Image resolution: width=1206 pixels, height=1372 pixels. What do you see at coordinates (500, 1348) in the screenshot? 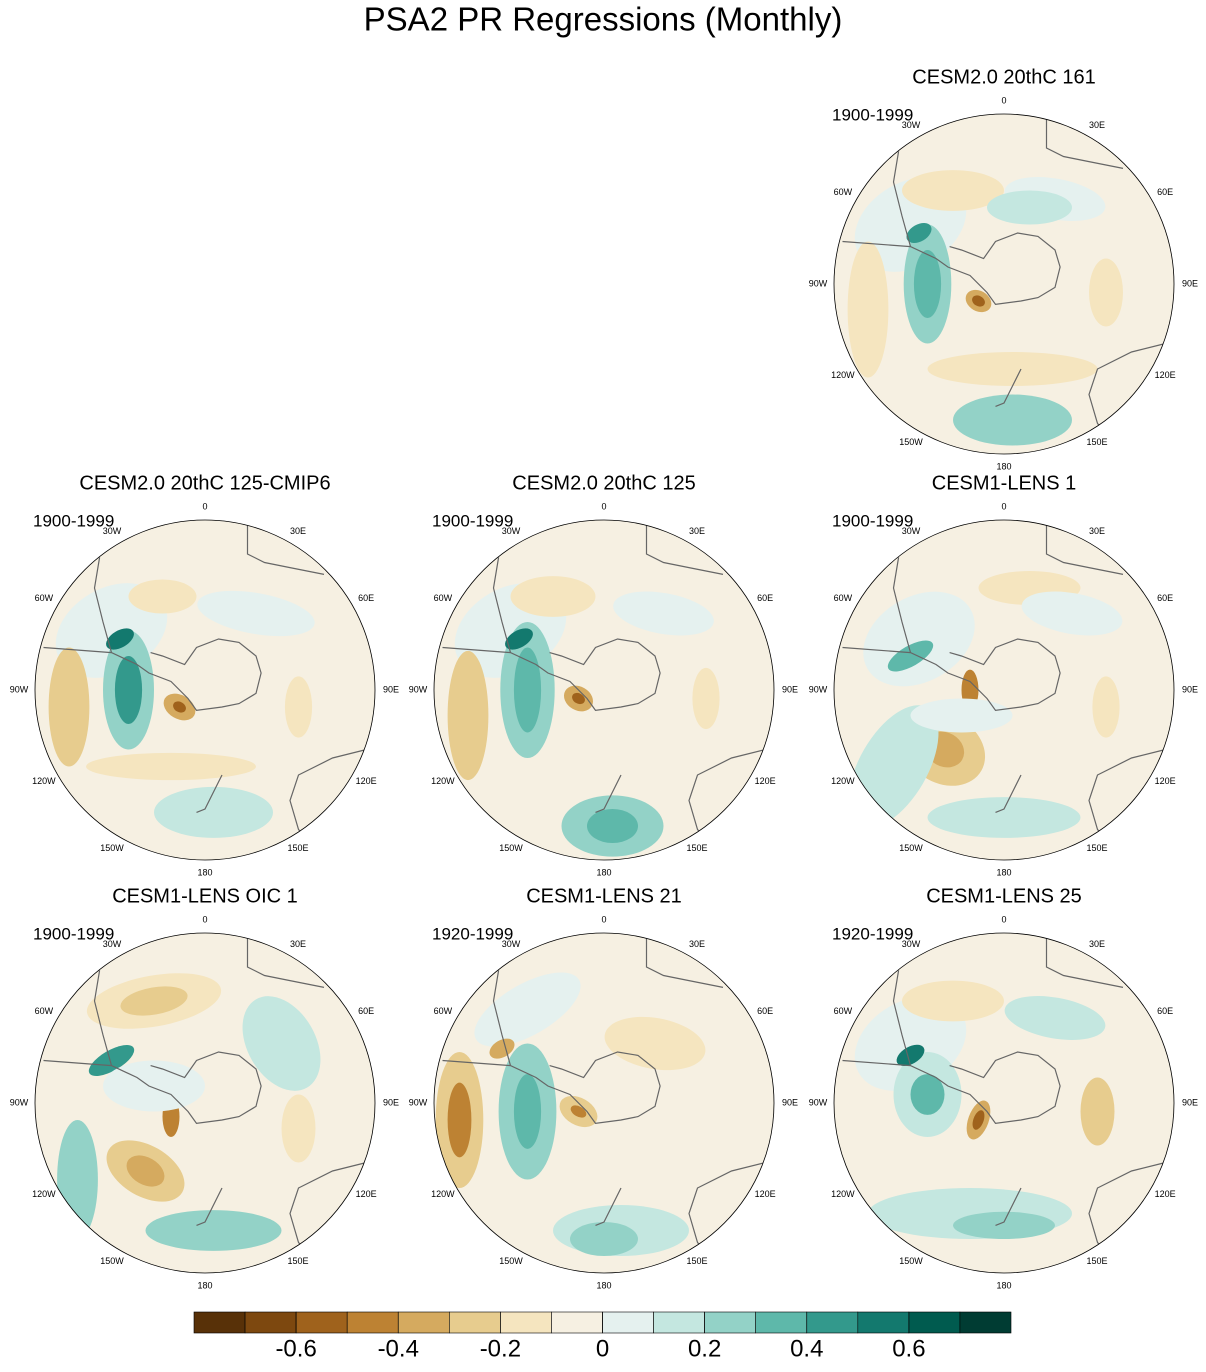
I see `colorbar-label: -0.2` at bounding box center [500, 1348].